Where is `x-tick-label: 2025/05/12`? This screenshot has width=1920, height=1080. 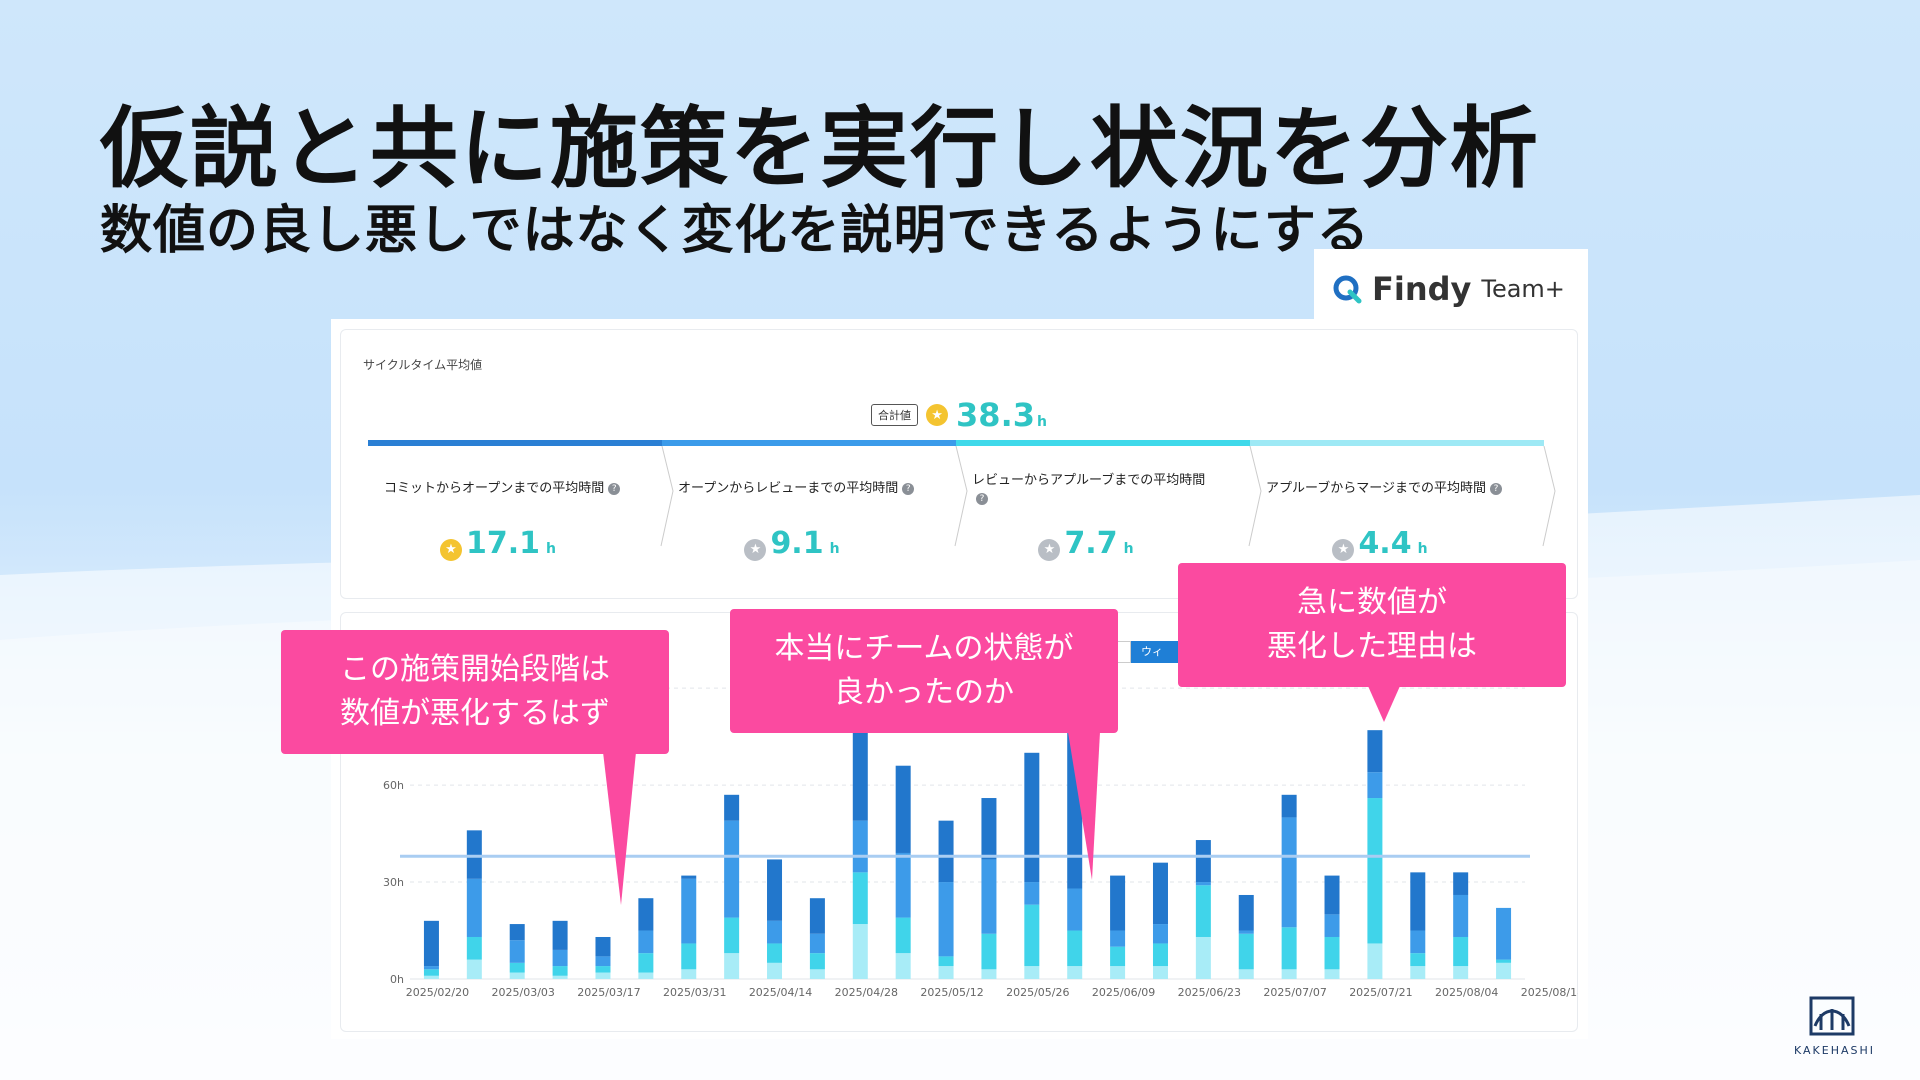
x-tick-label: 2025/05/12 is located at coordinates (951, 992).